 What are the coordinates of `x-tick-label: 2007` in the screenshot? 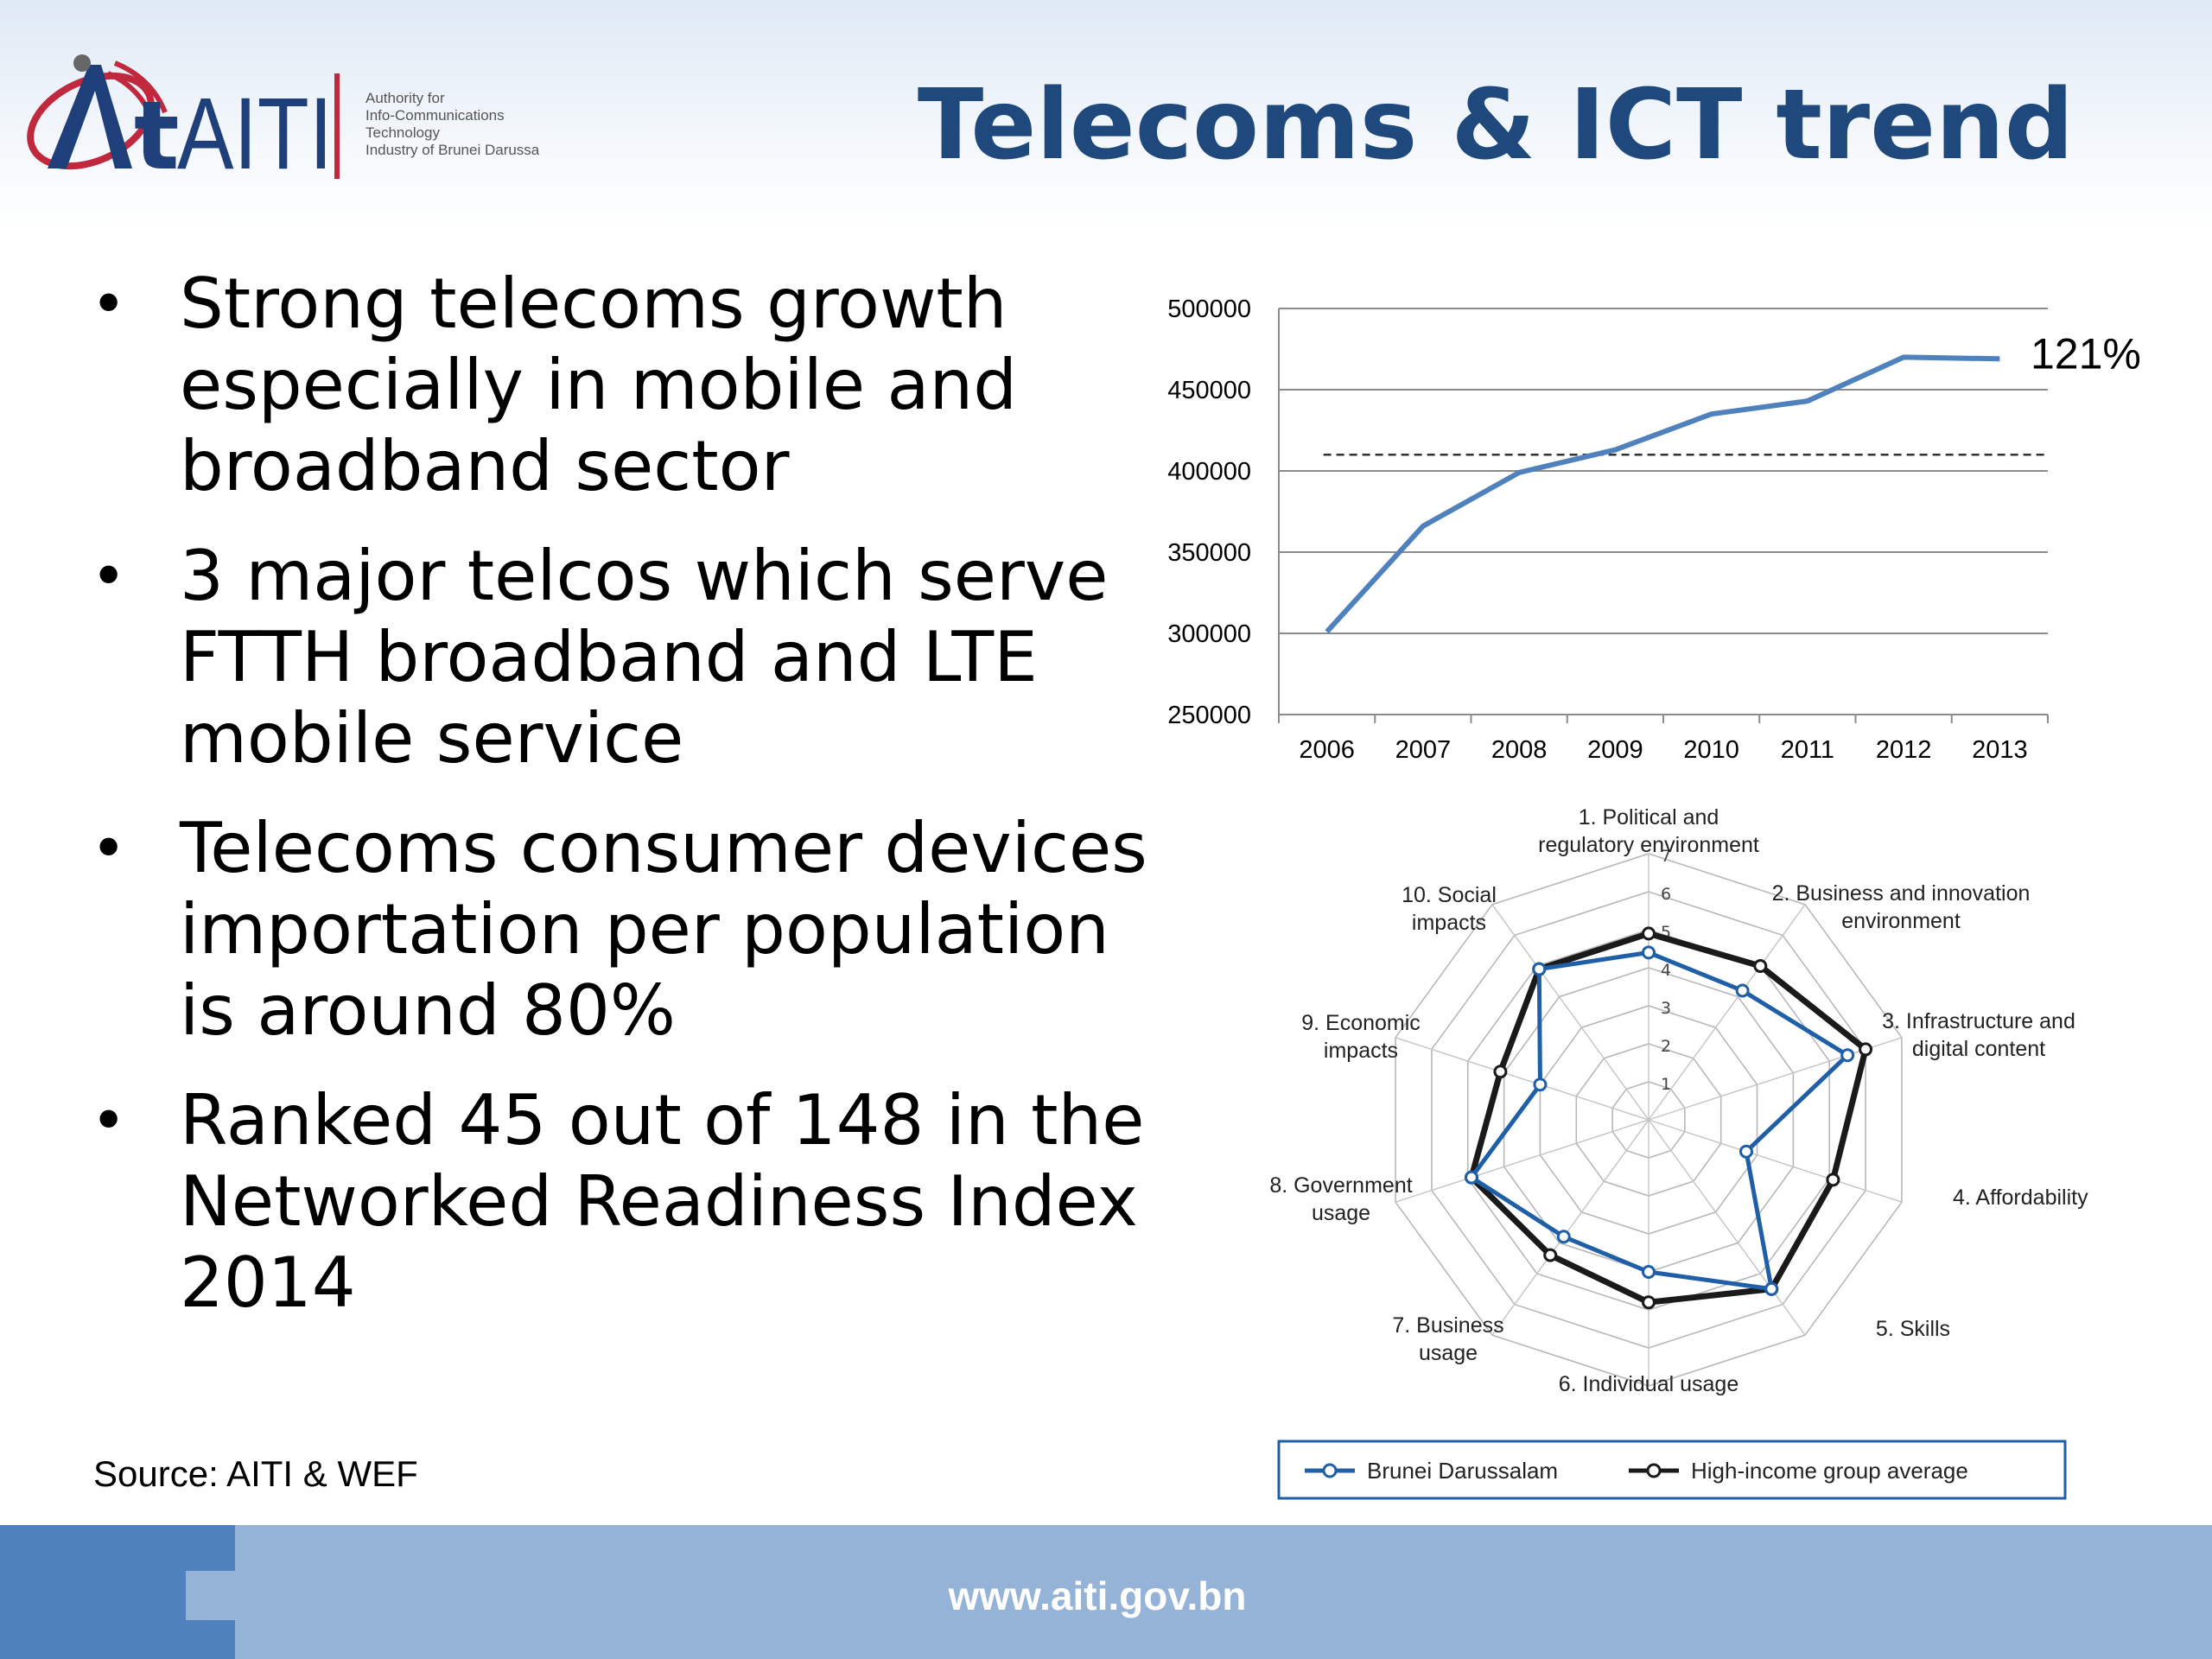 It's located at (1423, 750).